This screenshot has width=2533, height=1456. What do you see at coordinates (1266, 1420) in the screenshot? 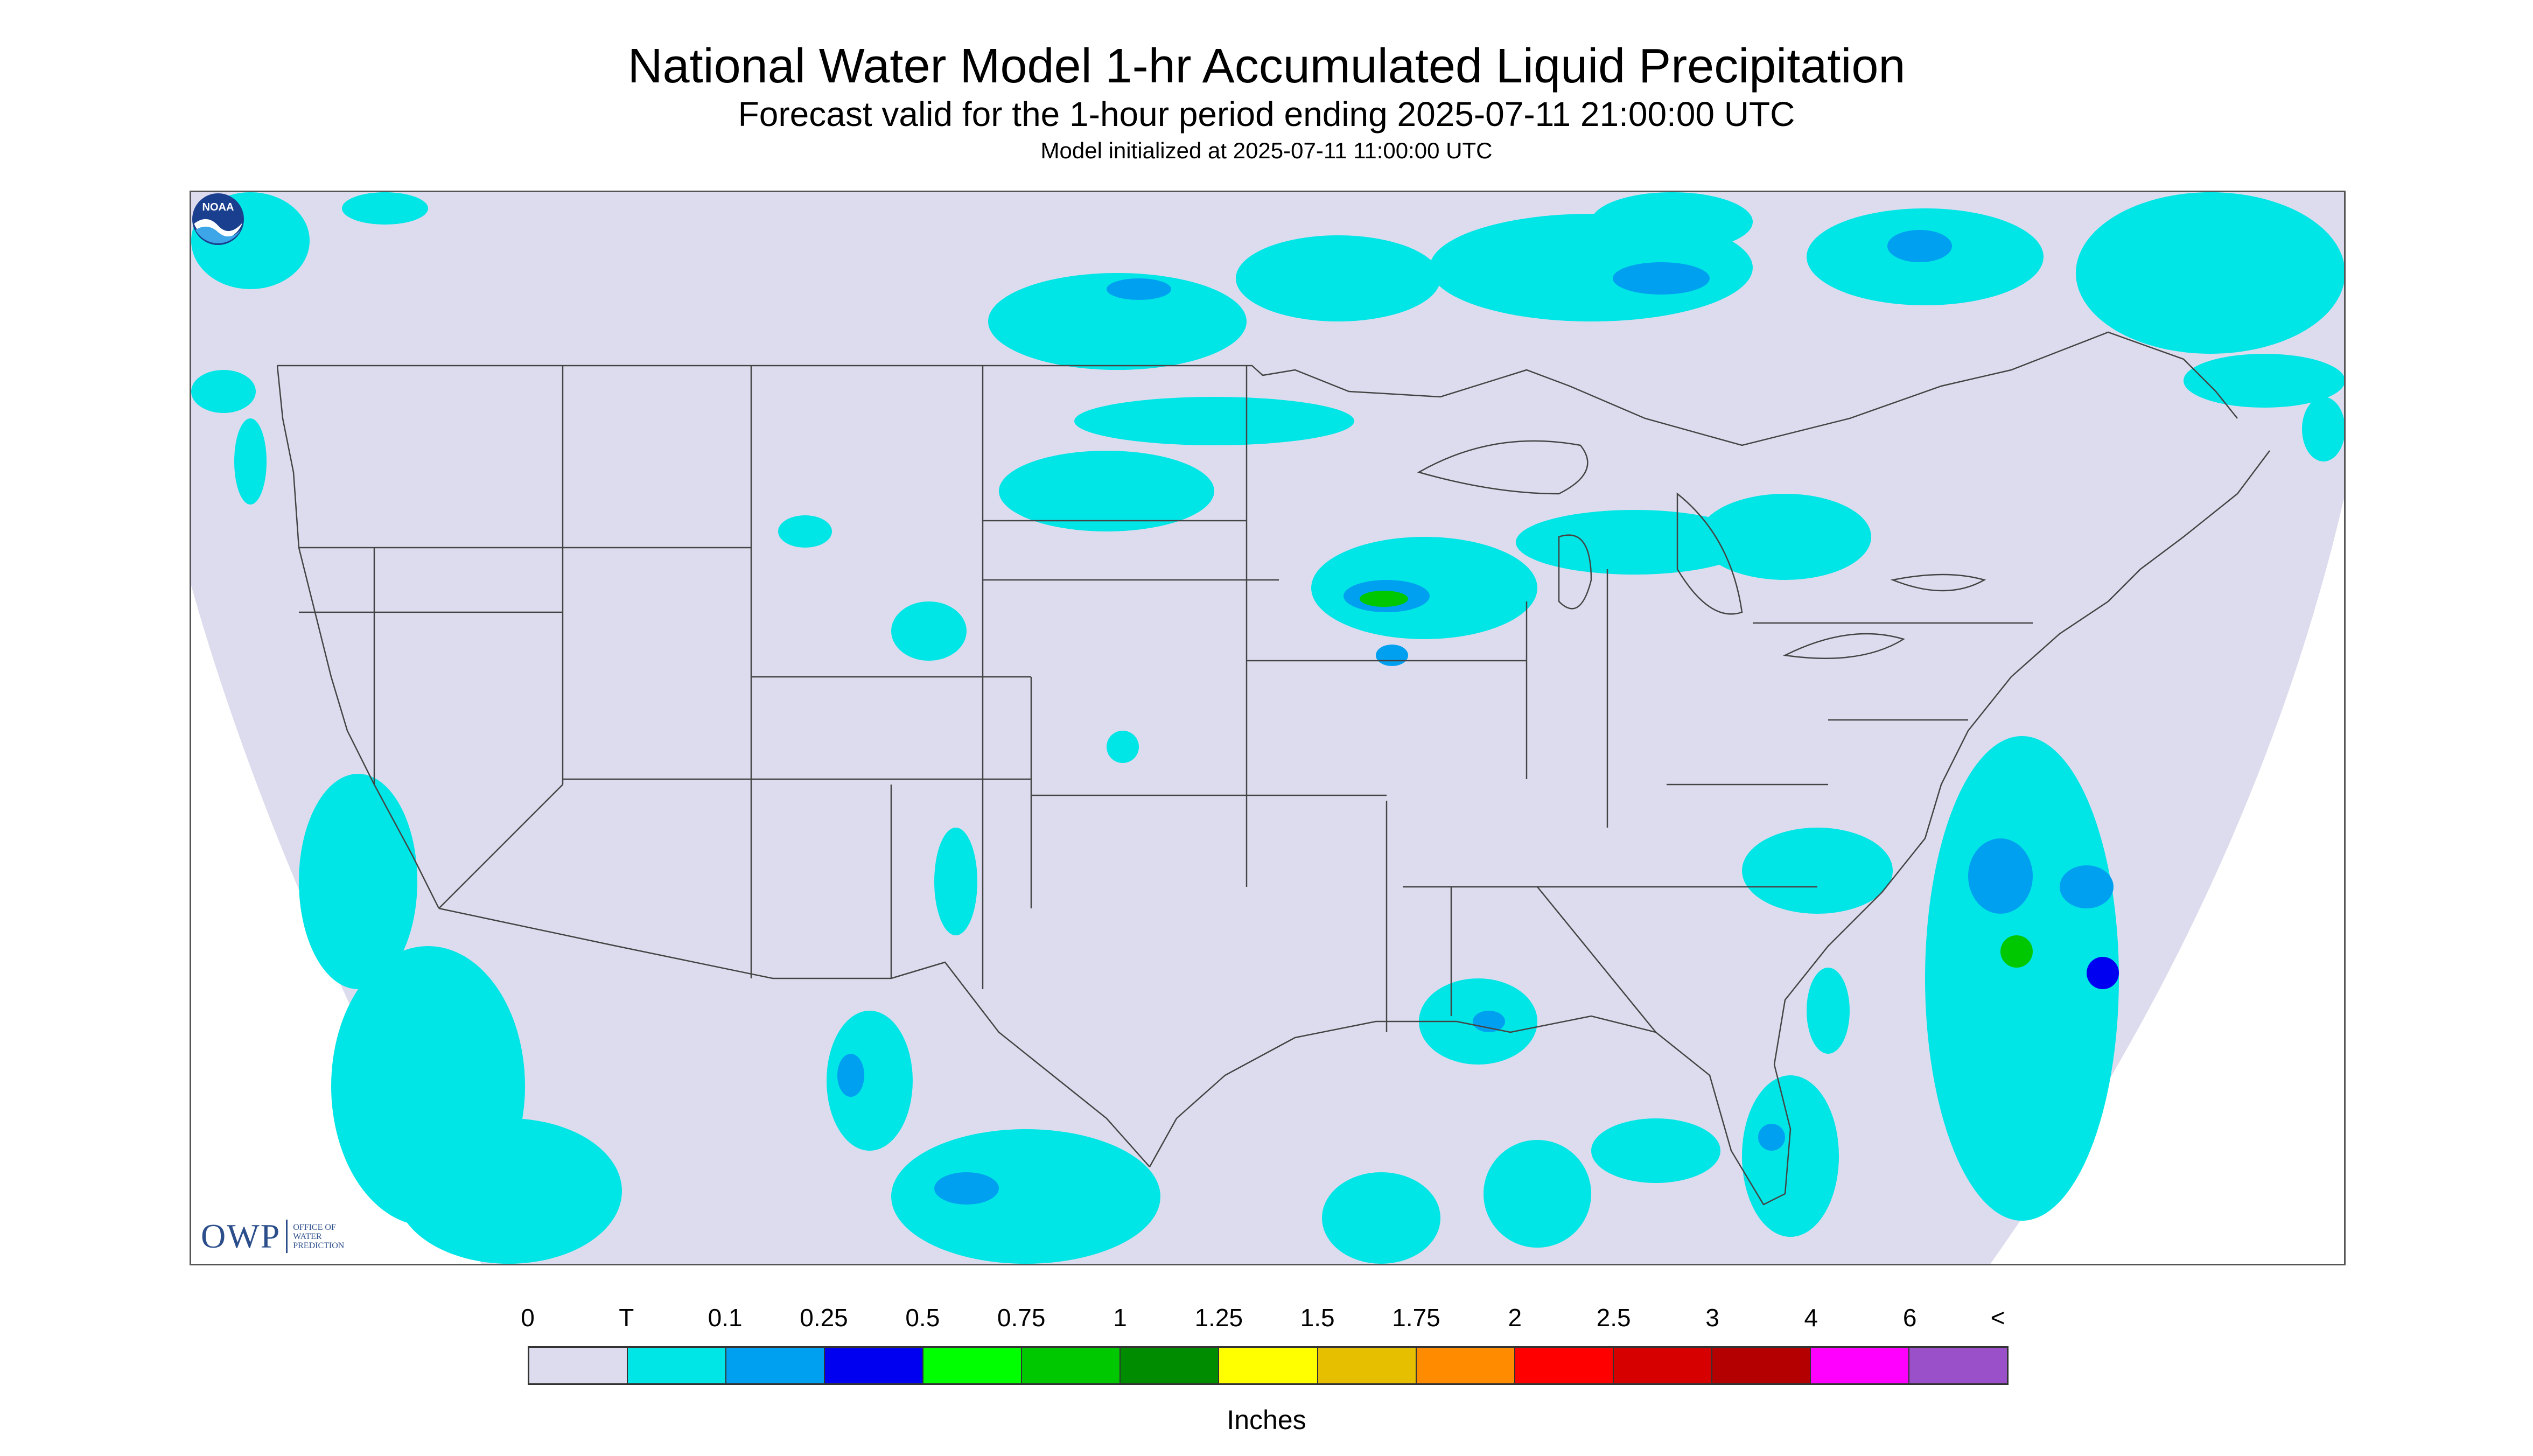
I see `legend-units: Inches` at bounding box center [1266, 1420].